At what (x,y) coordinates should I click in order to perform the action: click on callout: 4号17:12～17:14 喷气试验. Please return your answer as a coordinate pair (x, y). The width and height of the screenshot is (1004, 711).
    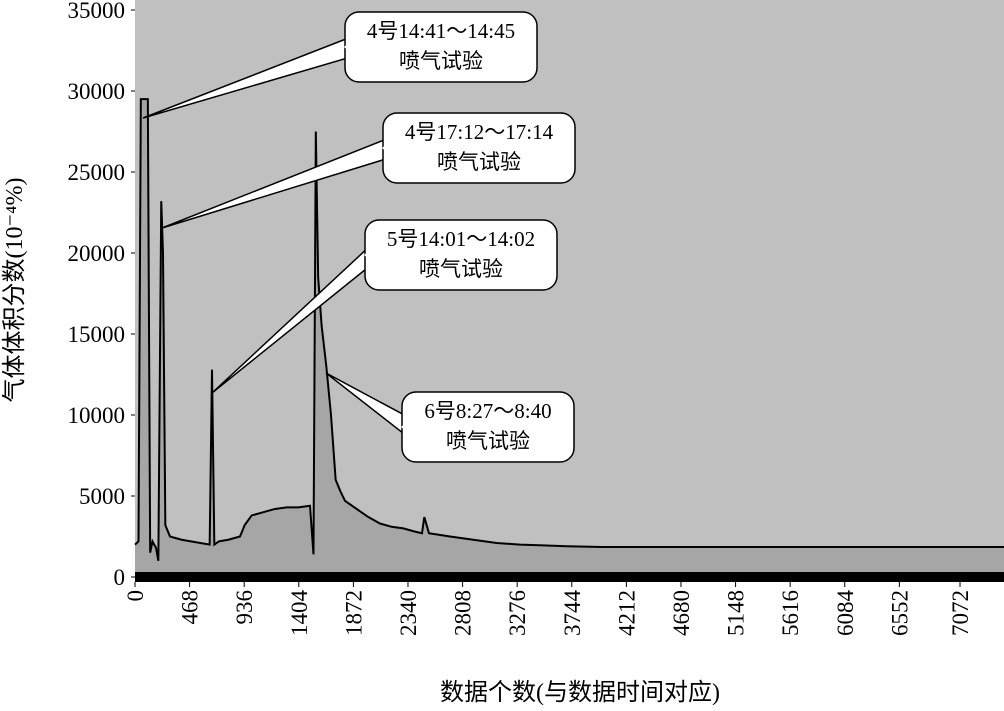
    Looking at the image, I should click on (368, 170).